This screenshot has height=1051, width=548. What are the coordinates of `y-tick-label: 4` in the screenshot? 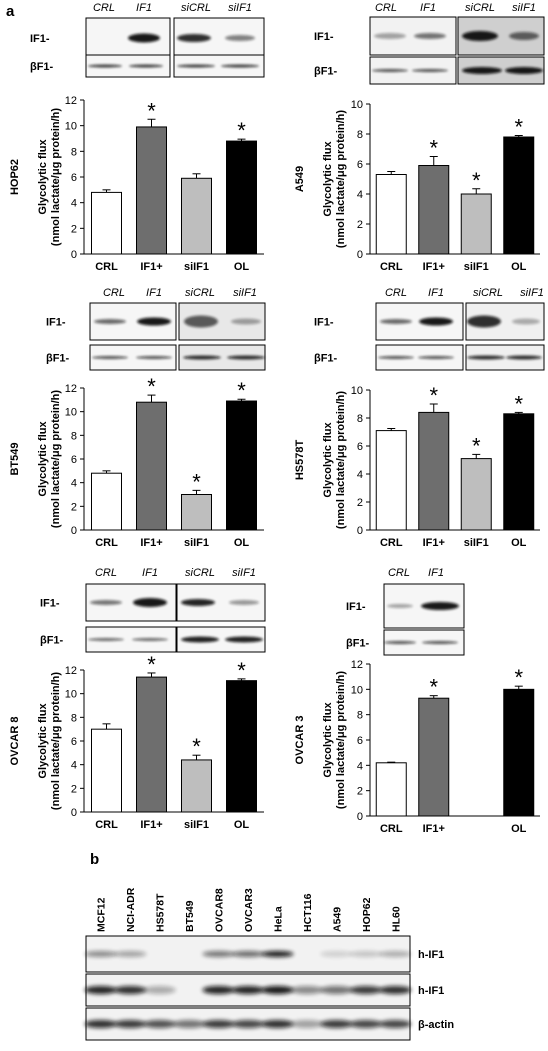 It's located at (360, 195).